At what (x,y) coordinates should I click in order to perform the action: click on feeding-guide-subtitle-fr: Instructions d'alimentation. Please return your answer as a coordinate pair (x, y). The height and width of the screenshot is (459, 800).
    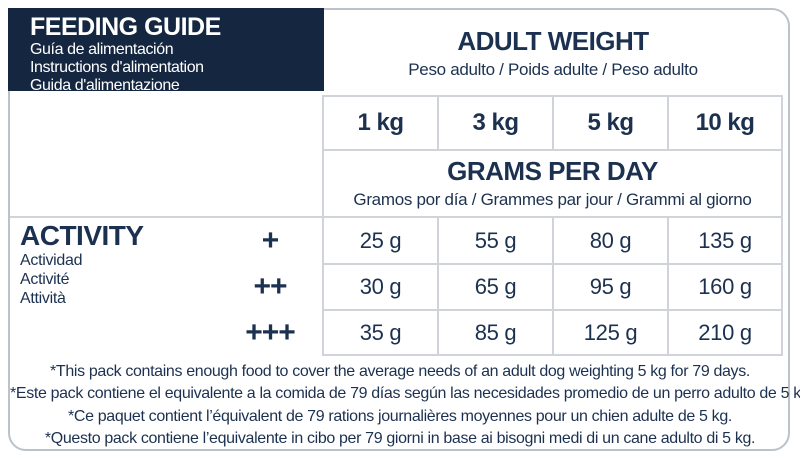
    Looking at the image, I should click on (117, 67).